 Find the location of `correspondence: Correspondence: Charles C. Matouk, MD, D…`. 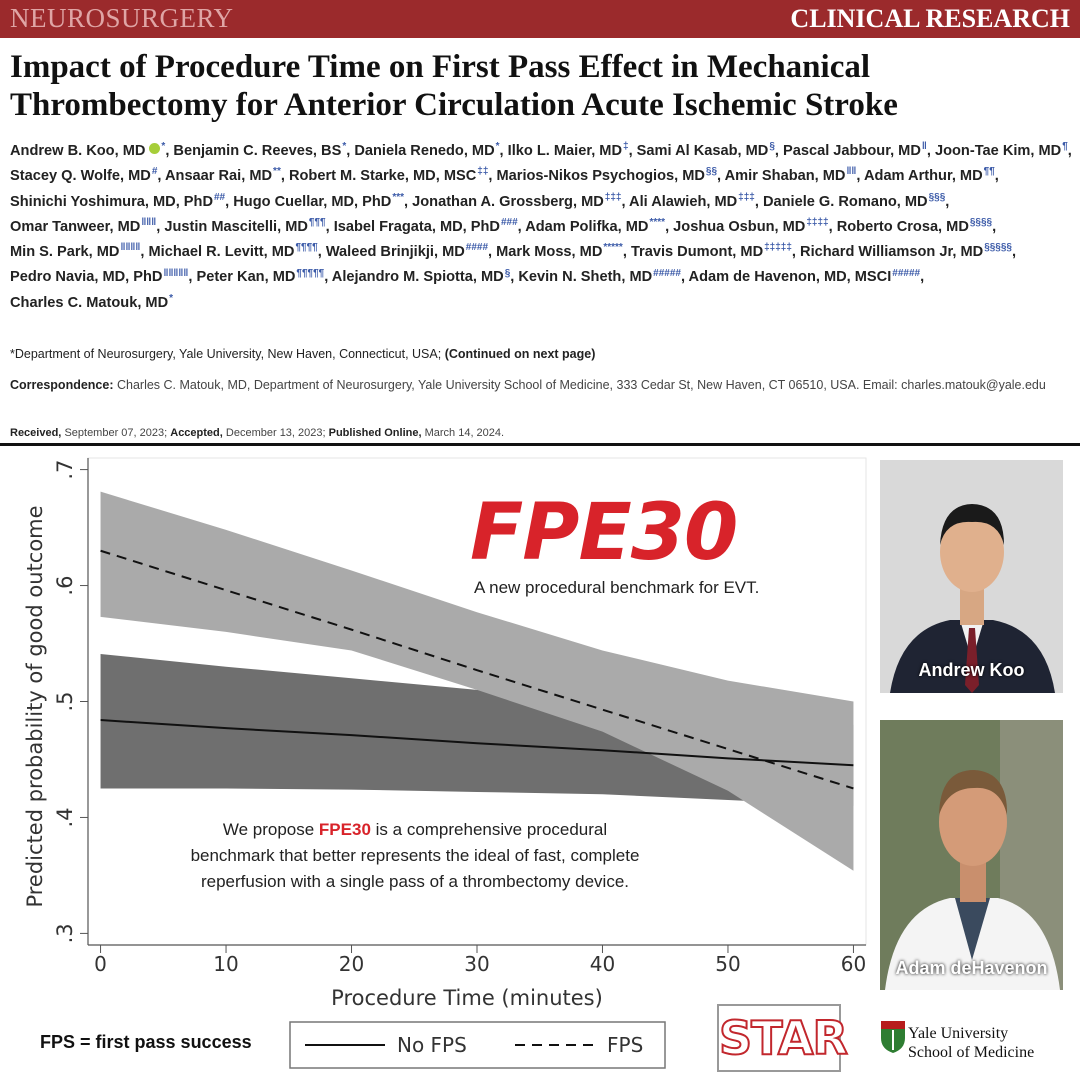

correspondence: Correspondence: Charles C. Matouk, MD, D… is located at coordinates (540, 385).